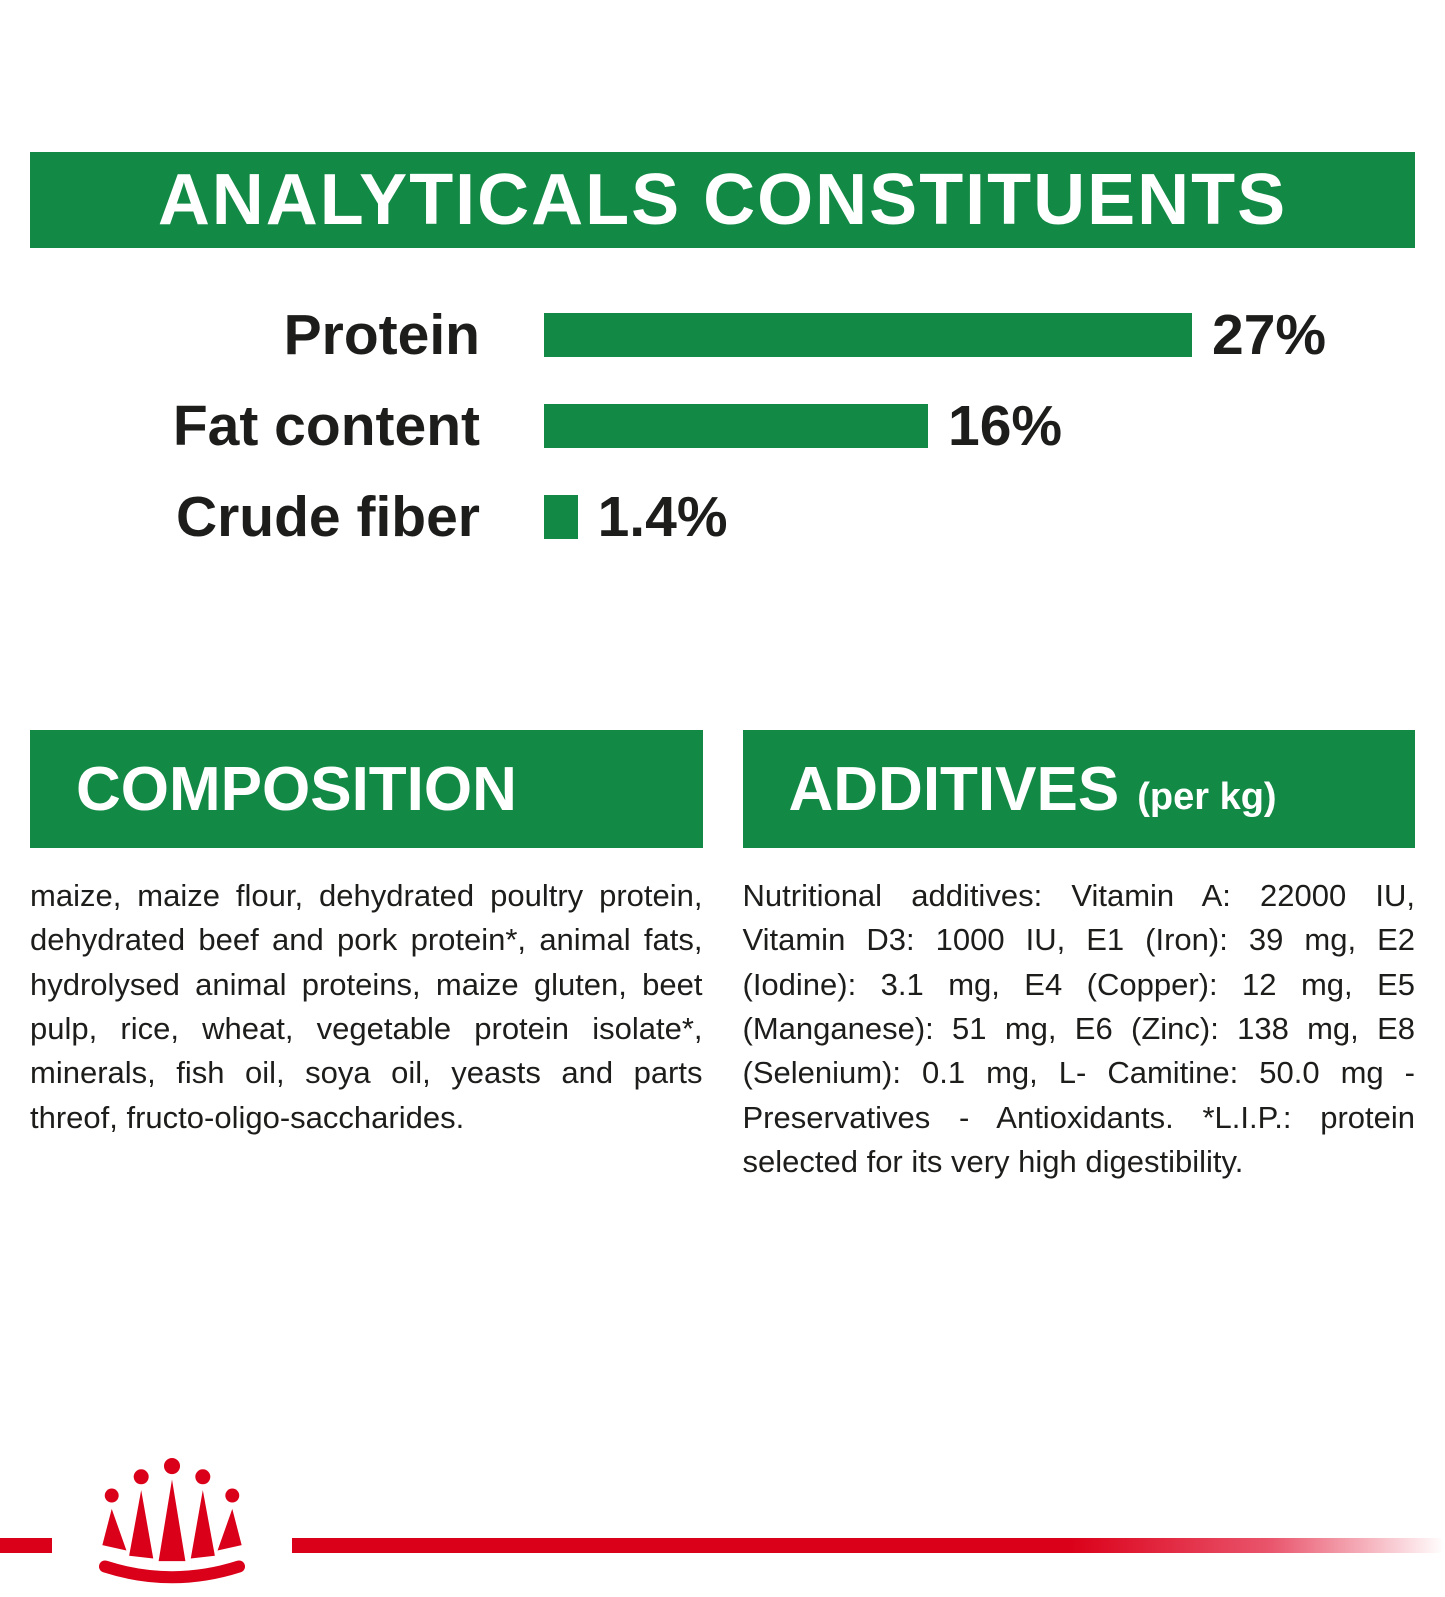  I want to click on additives-header: ADDITIVES (per kg), so click(1078, 789).